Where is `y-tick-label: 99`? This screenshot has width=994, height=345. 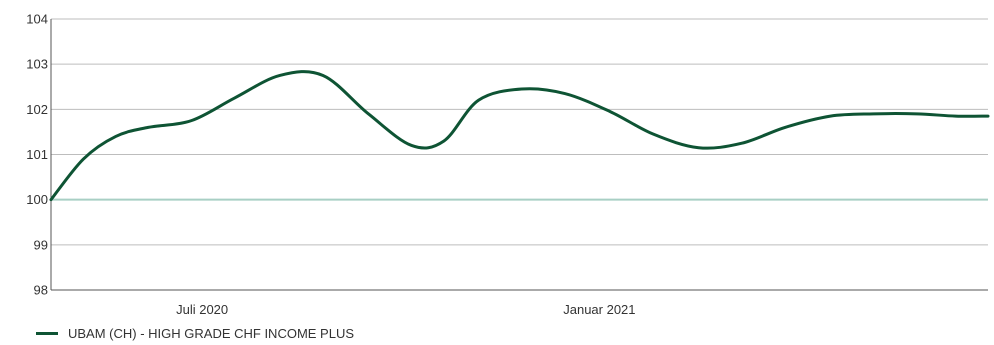
y-tick-label: 99 is located at coordinates (41, 244).